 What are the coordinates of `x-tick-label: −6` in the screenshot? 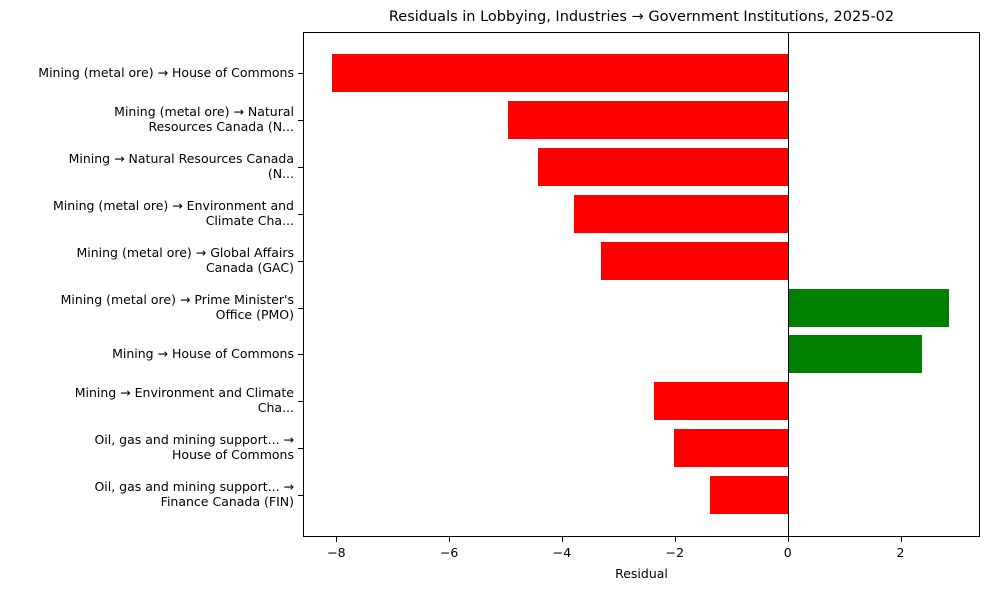 It's located at (449, 552).